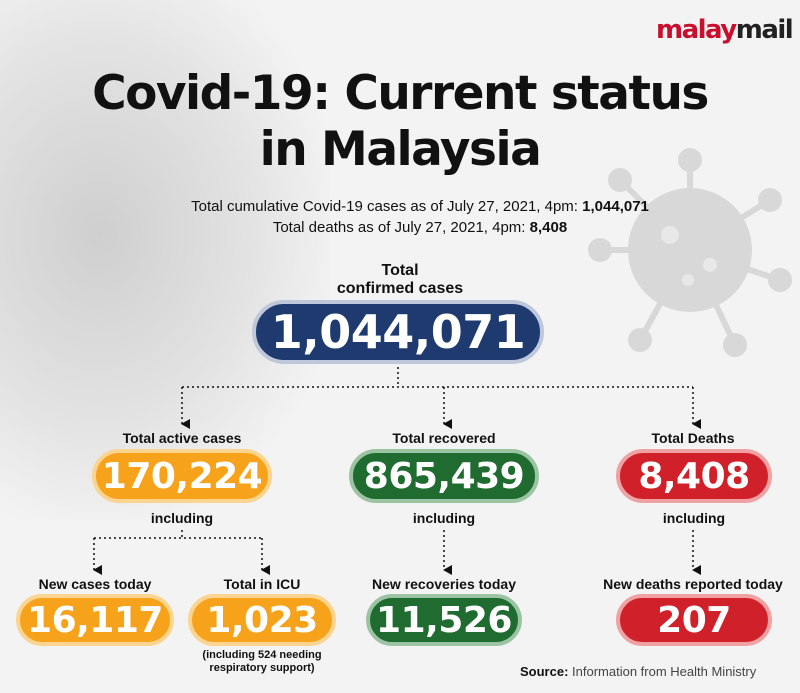 The image size is (800, 693). What do you see at coordinates (690, 252) in the screenshot?
I see `virus-illustration-icon` at bounding box center [690, 252].